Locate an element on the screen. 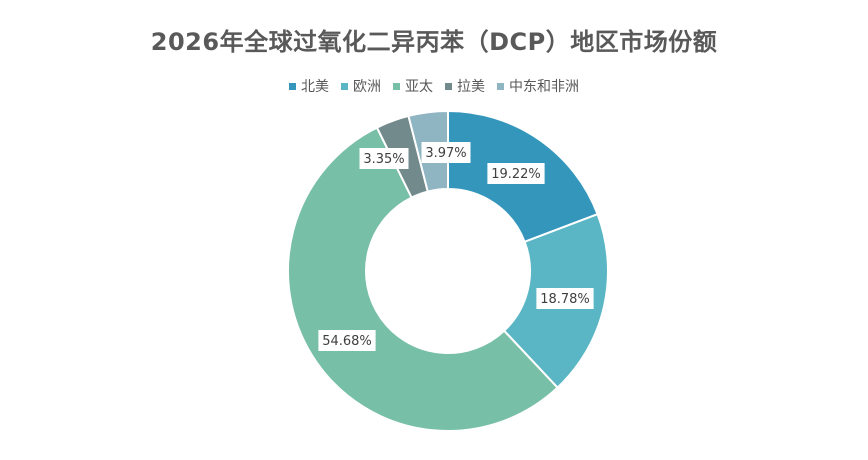  legend-item: 亚太 is located at coordinates (413, 86).